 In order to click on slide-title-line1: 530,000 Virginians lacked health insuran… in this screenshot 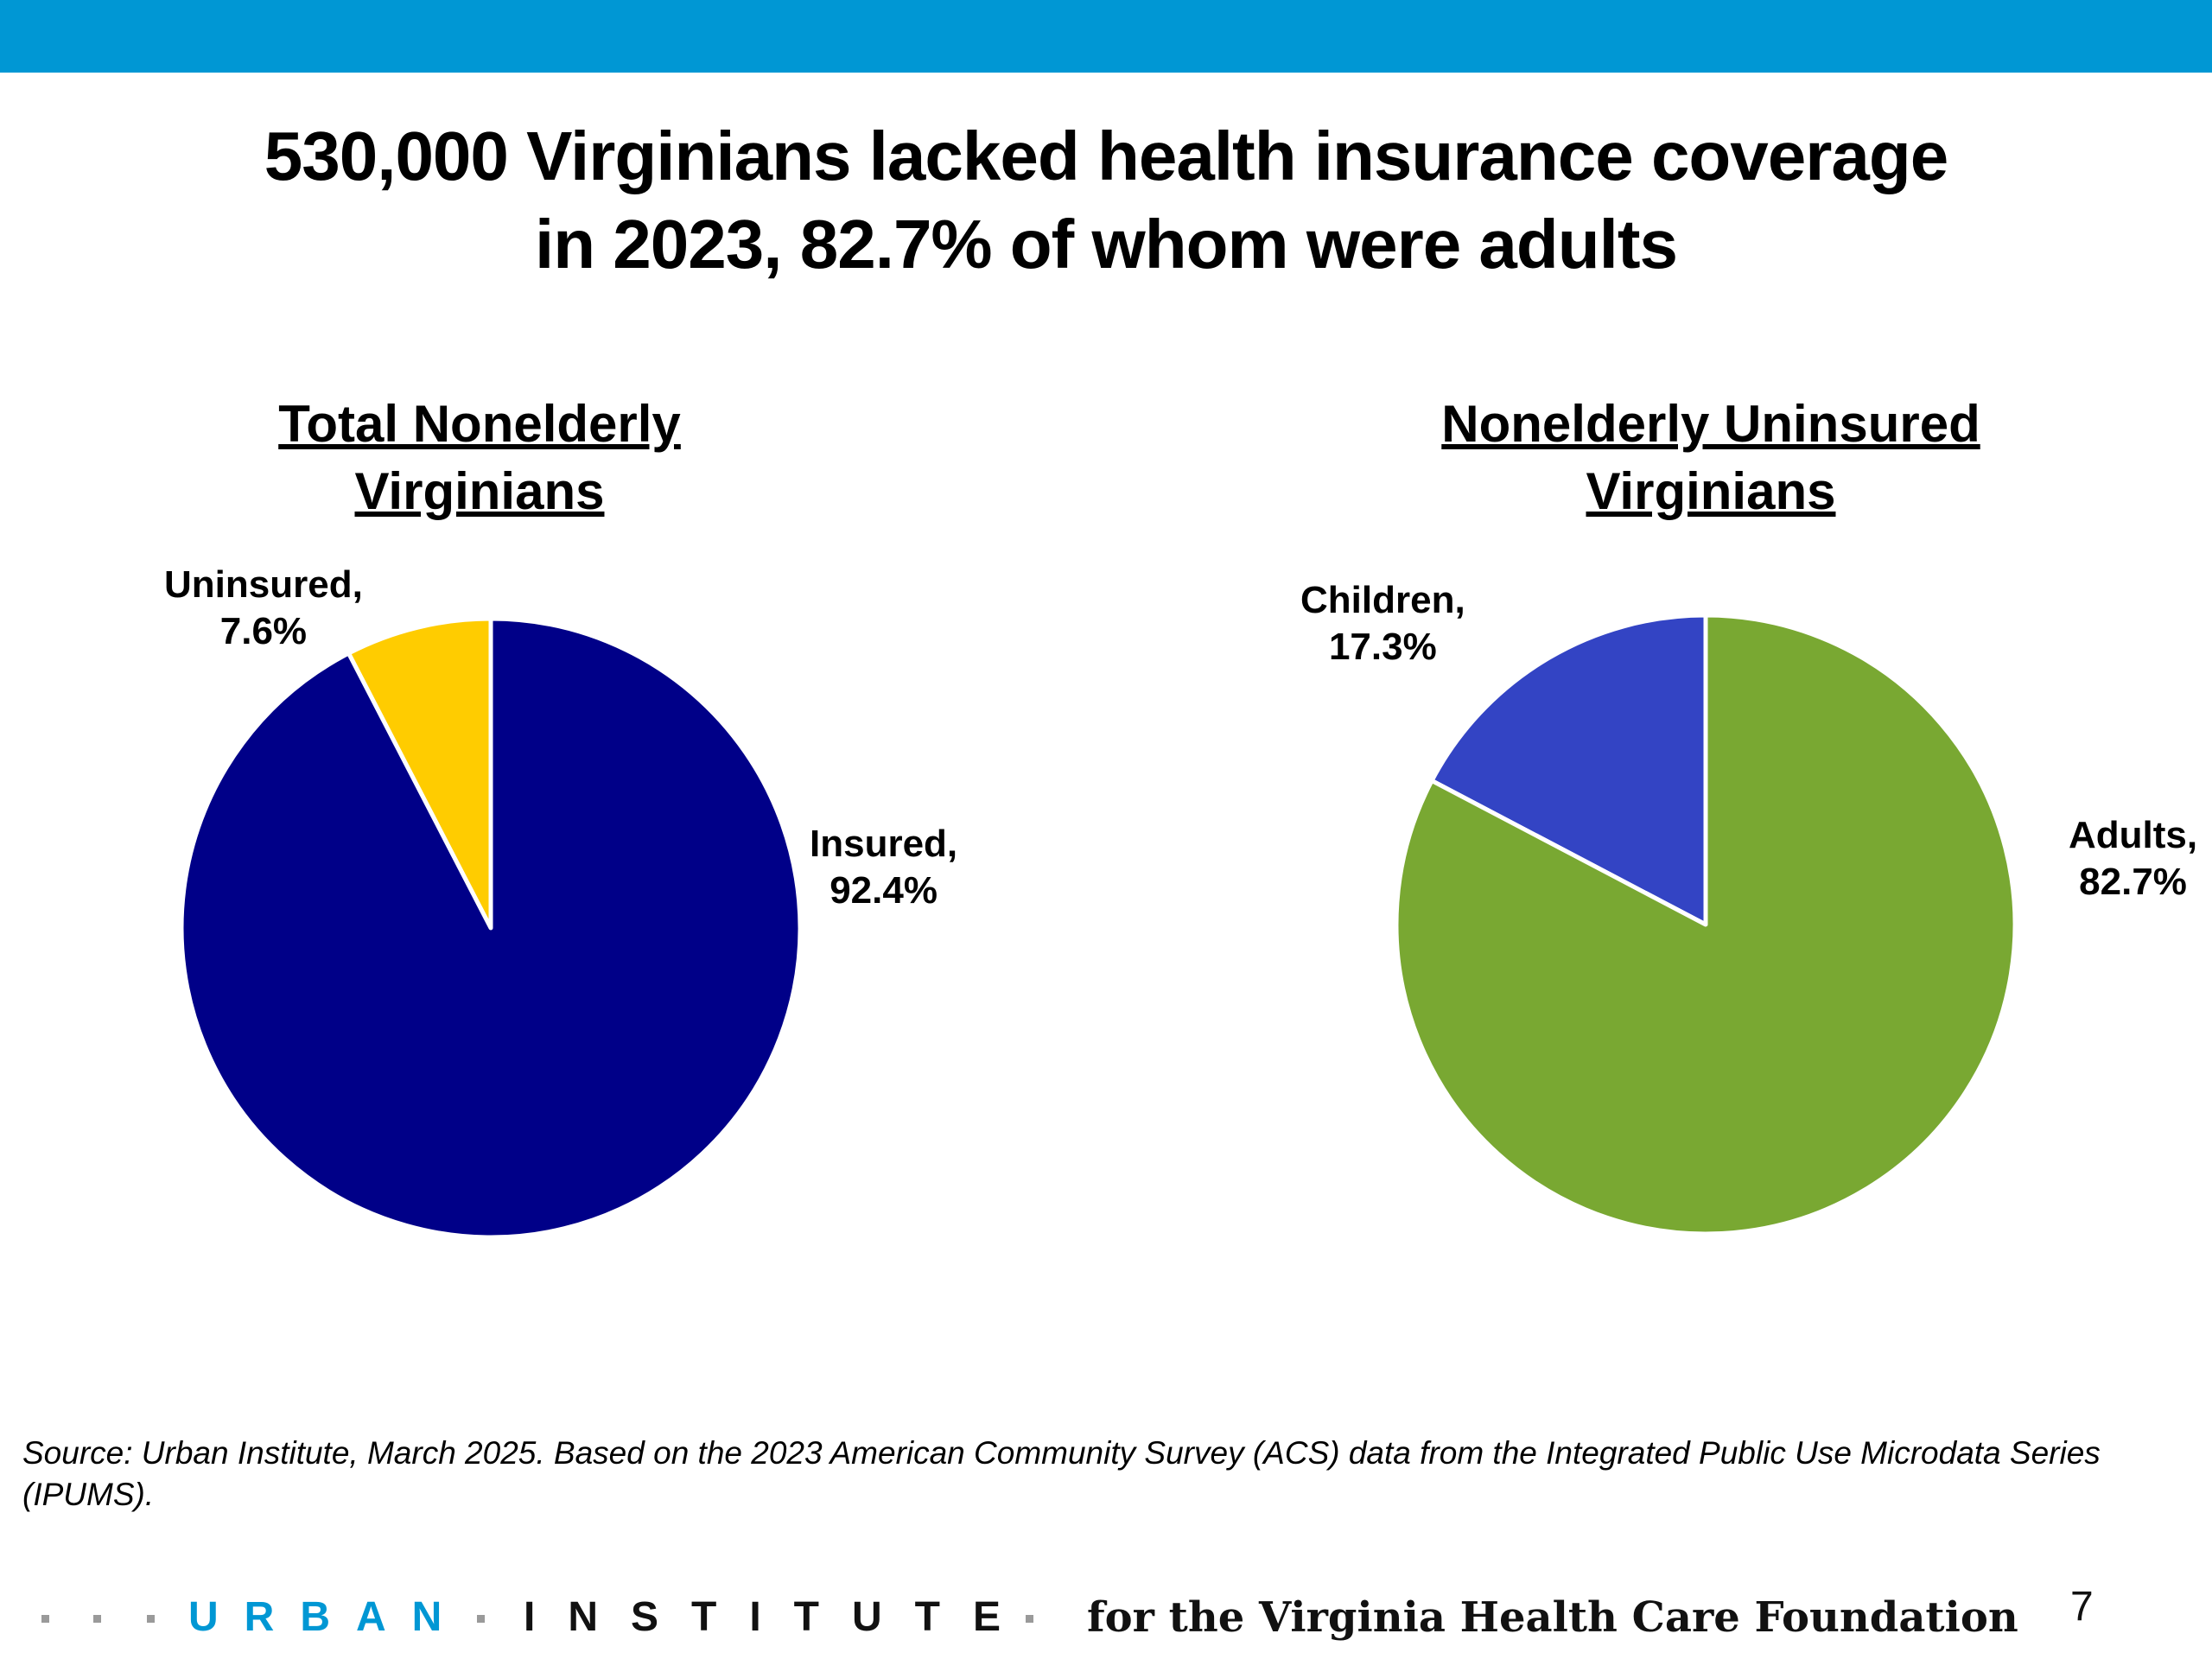, I will do `click(1106, 156)`.